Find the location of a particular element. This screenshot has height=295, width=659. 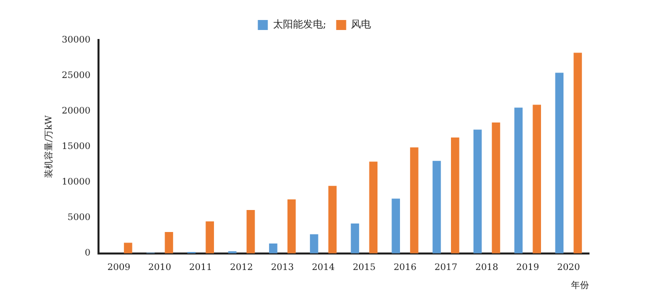

x-tick-label: 2011 is located at coordinates (200, 268).